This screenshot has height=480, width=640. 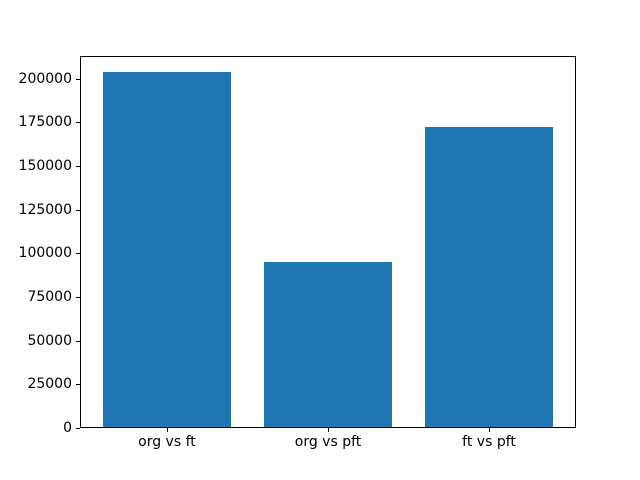 What do you see at coordinates (45, 166) in the screenshot?
I see `y-tick-label-150000: 150000` at bounding box center [45, 166].